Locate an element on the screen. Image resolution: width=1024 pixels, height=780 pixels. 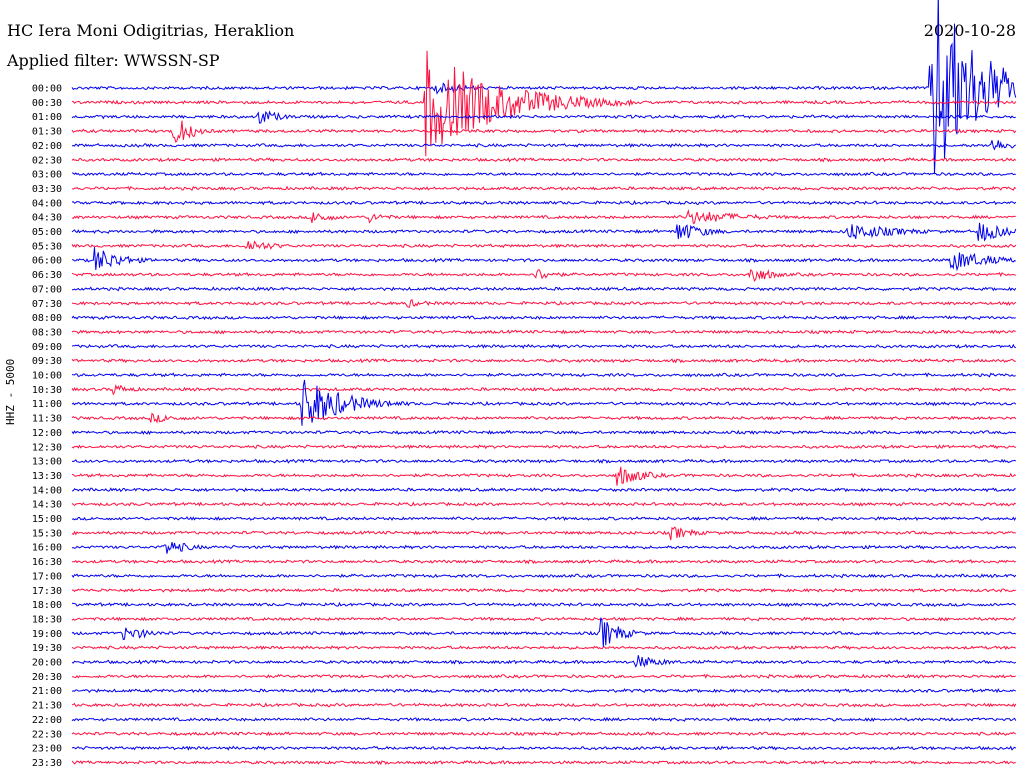
row-time-label: 05:30 is located at coordinates (47, 246).